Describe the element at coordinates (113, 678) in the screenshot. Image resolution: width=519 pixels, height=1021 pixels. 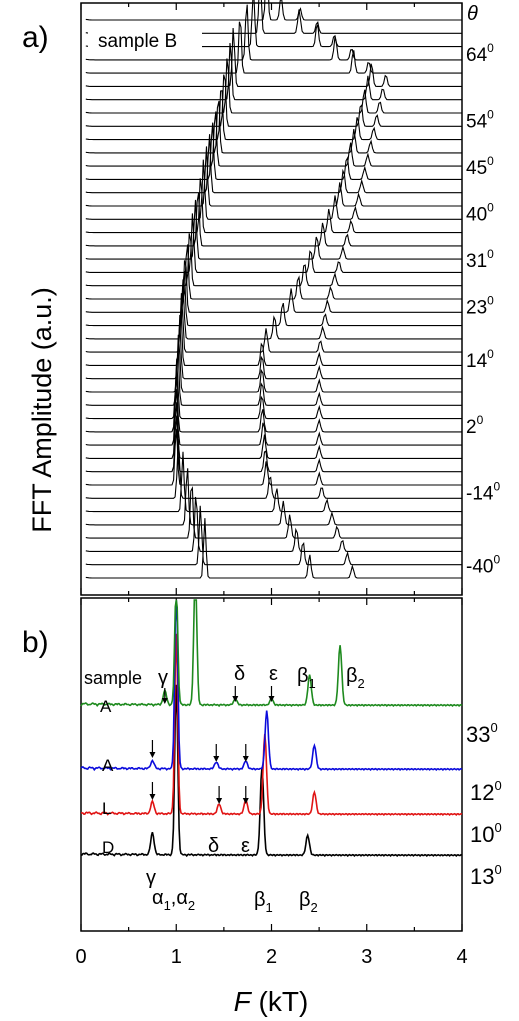
I see `sample-header: sample` at that location.